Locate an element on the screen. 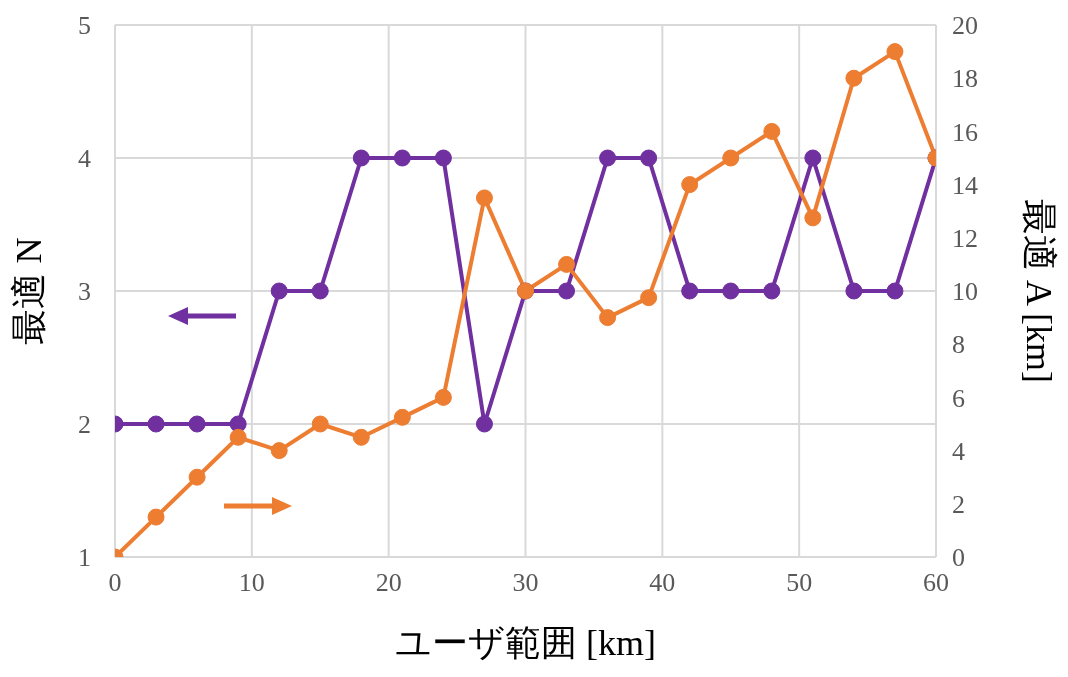 This screenshot has width=1068, height=677. x-tick-label: 40 is located at coordinates (662, 583).